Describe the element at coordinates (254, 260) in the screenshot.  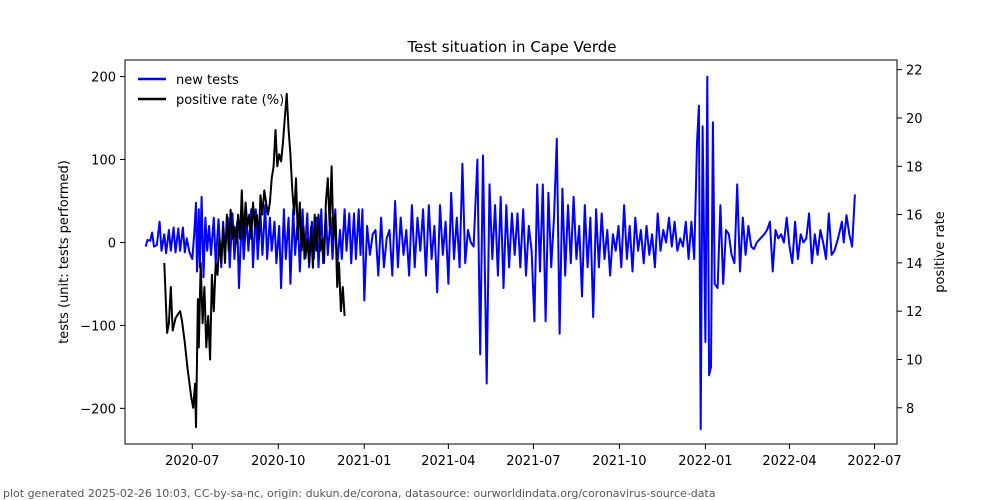
I see `series-line-positive-rate` at that location.